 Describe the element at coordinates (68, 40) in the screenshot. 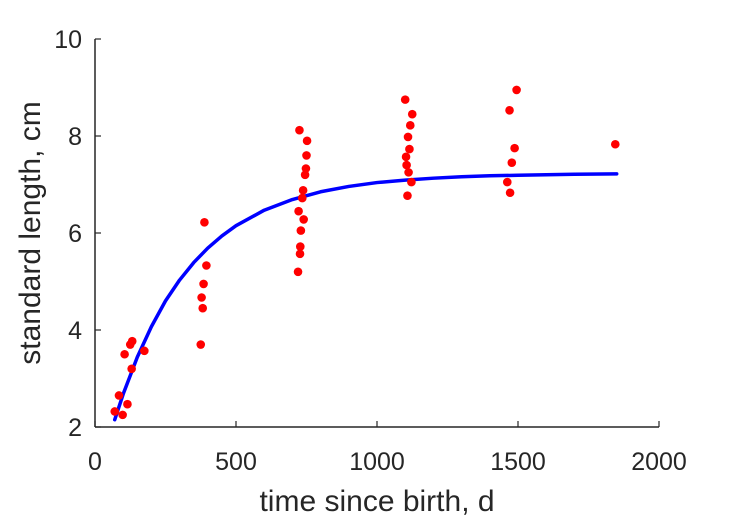

I see `y-tick-label: 10` at that location.